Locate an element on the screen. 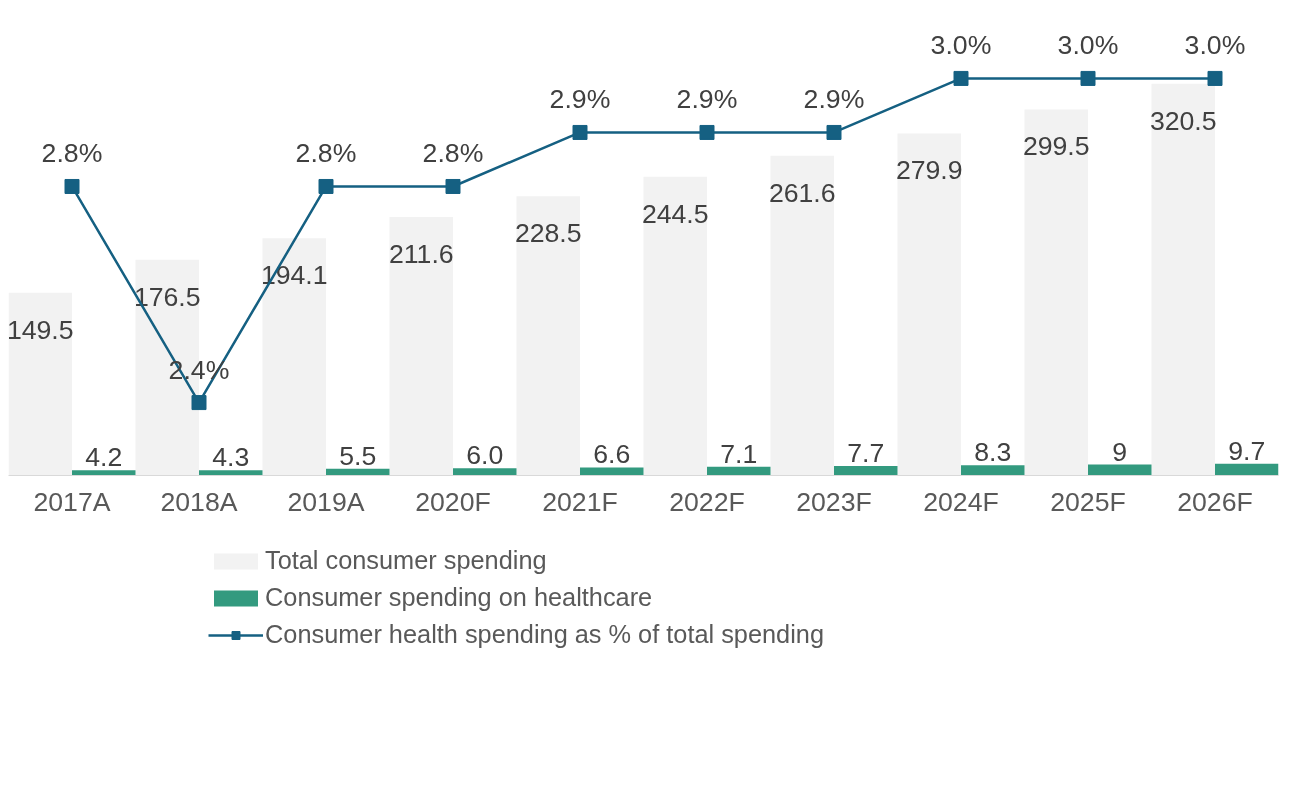  x-tick-label: 2018A is located at coordinates (199, 501).